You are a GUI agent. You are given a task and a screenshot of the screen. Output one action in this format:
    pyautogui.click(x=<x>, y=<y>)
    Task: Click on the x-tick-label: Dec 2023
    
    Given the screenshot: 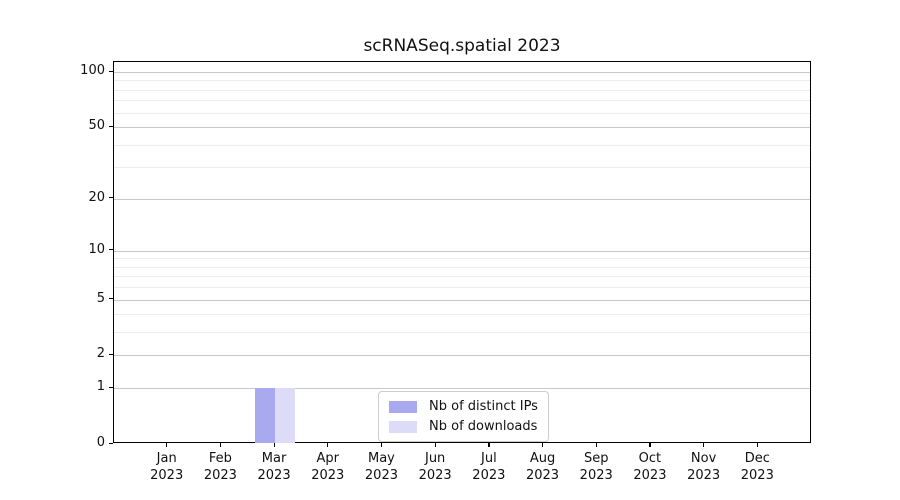 What is the action you would take?
    pyautogui.click(x=757, y=467)
    